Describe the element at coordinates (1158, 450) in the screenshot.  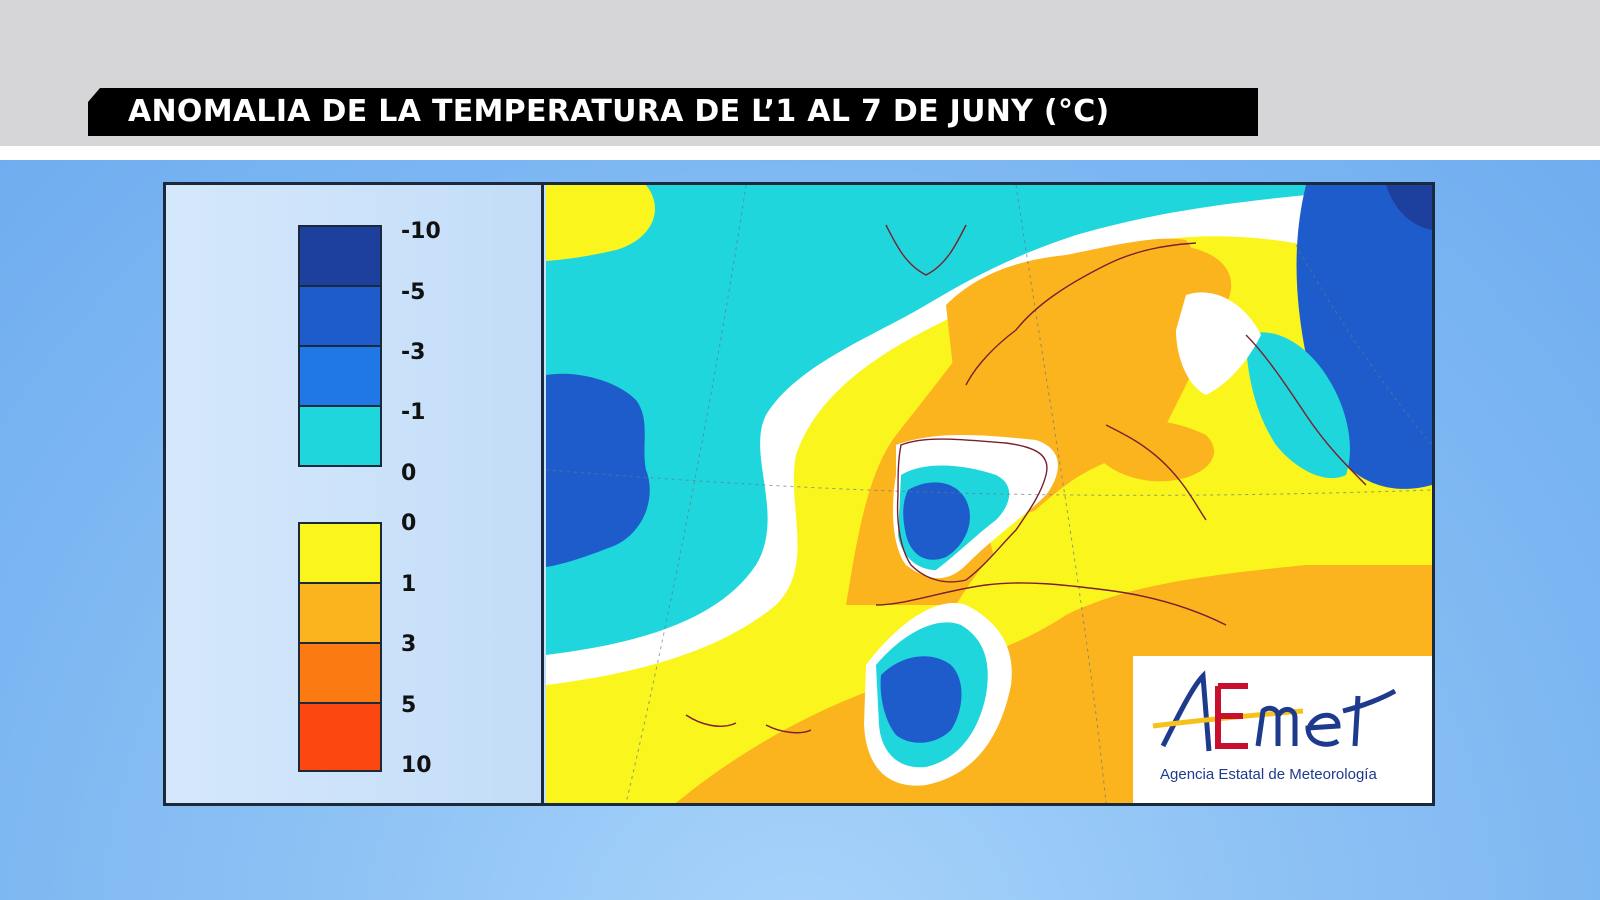
I see `map-orange-italy` at that location.